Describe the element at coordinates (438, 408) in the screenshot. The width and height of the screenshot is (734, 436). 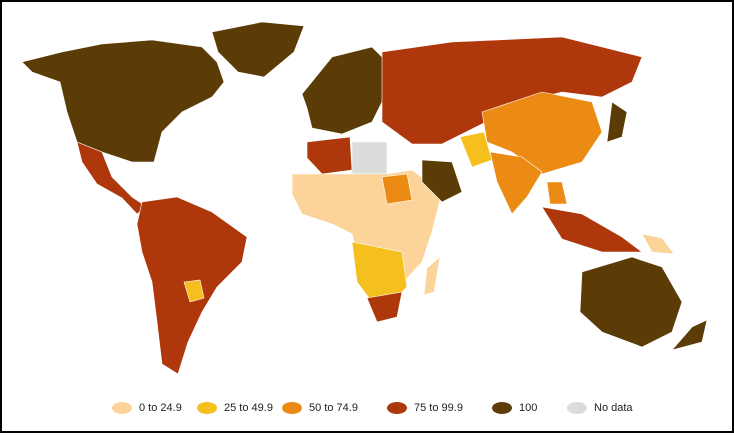
I see `legend-label: 75 to 99.9` at that location.